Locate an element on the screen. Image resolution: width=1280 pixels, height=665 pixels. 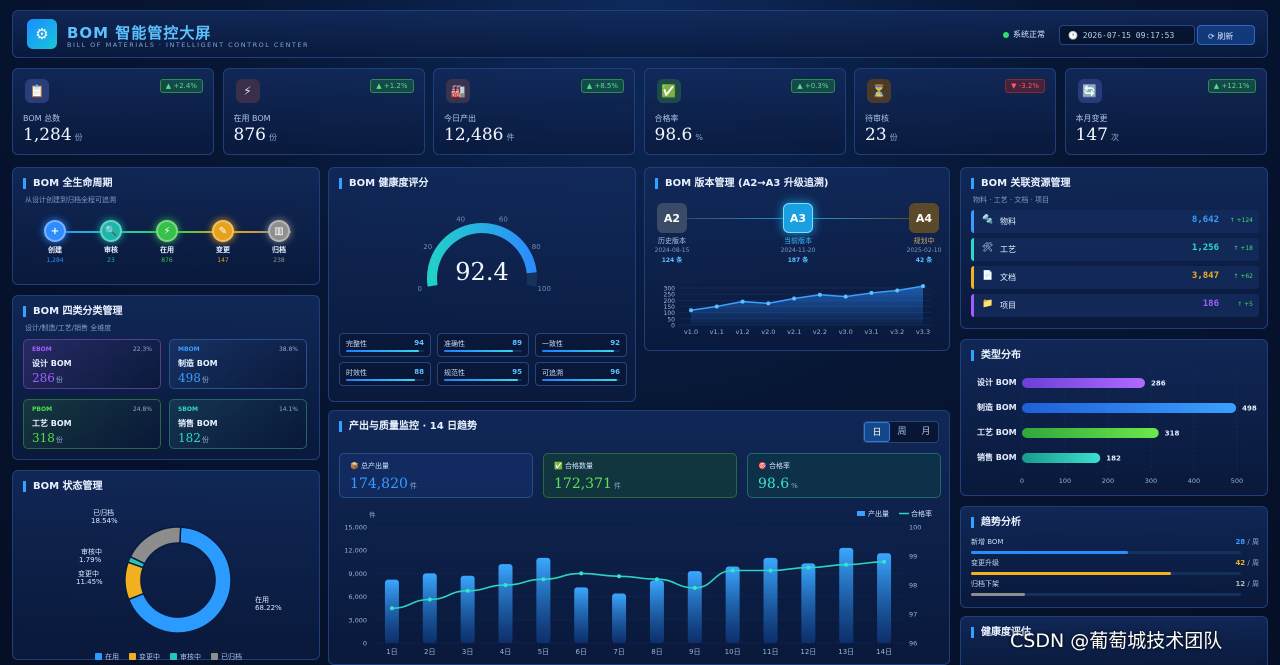
bom-type-card: EBOM 22.3% 设计 BOM 286份 is located at coordinates (92, 364).